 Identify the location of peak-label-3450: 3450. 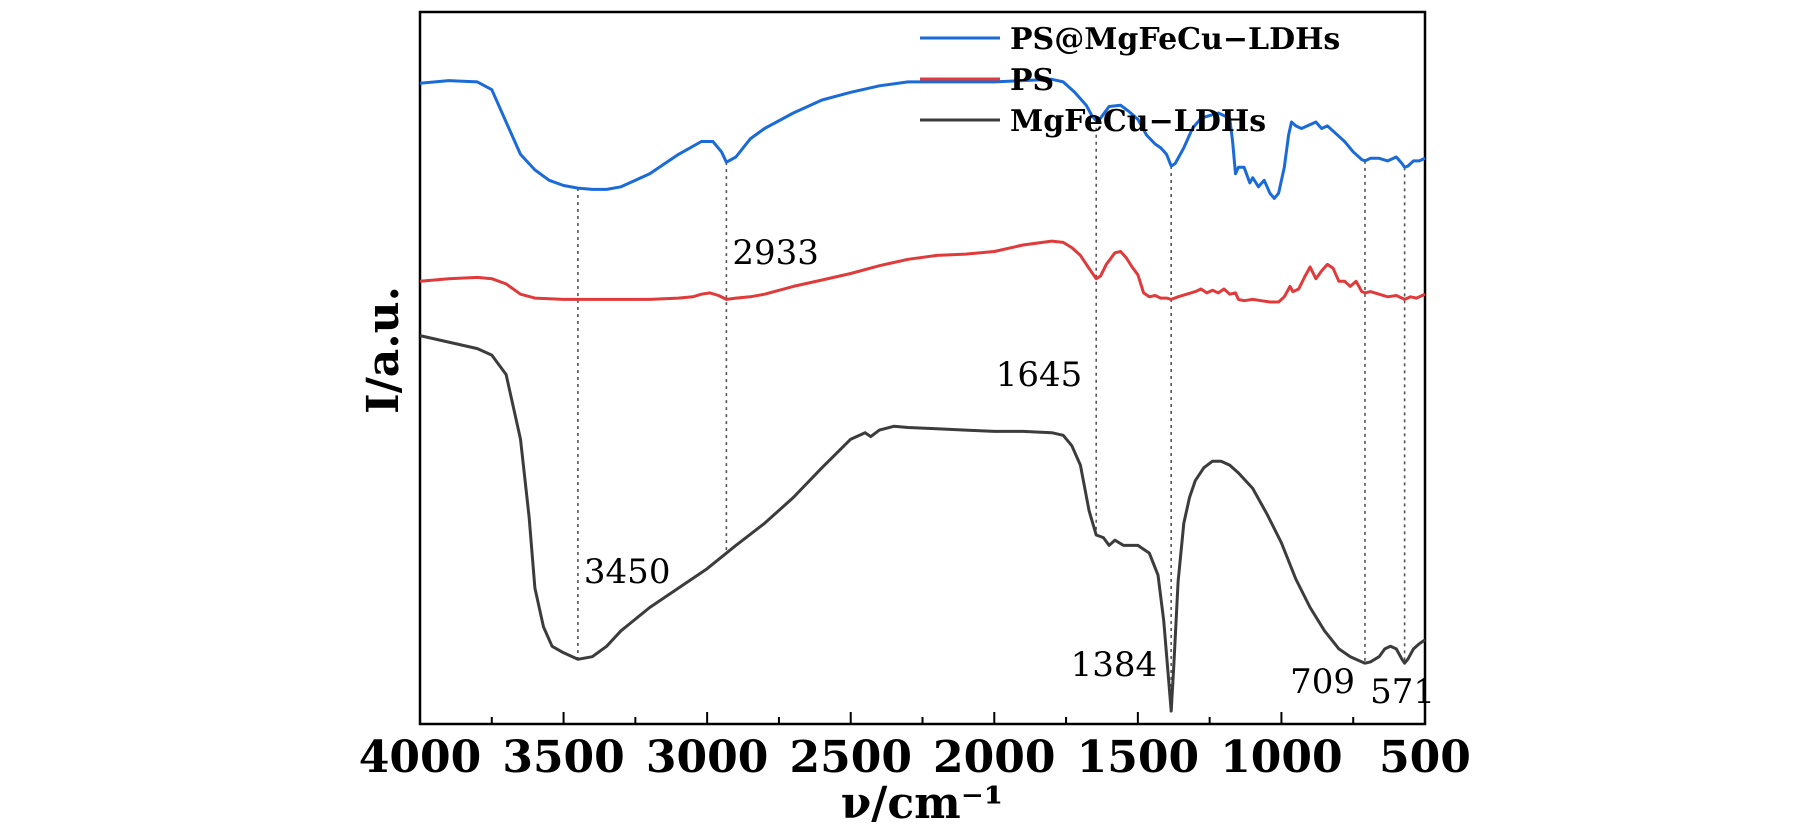
(627, 572).